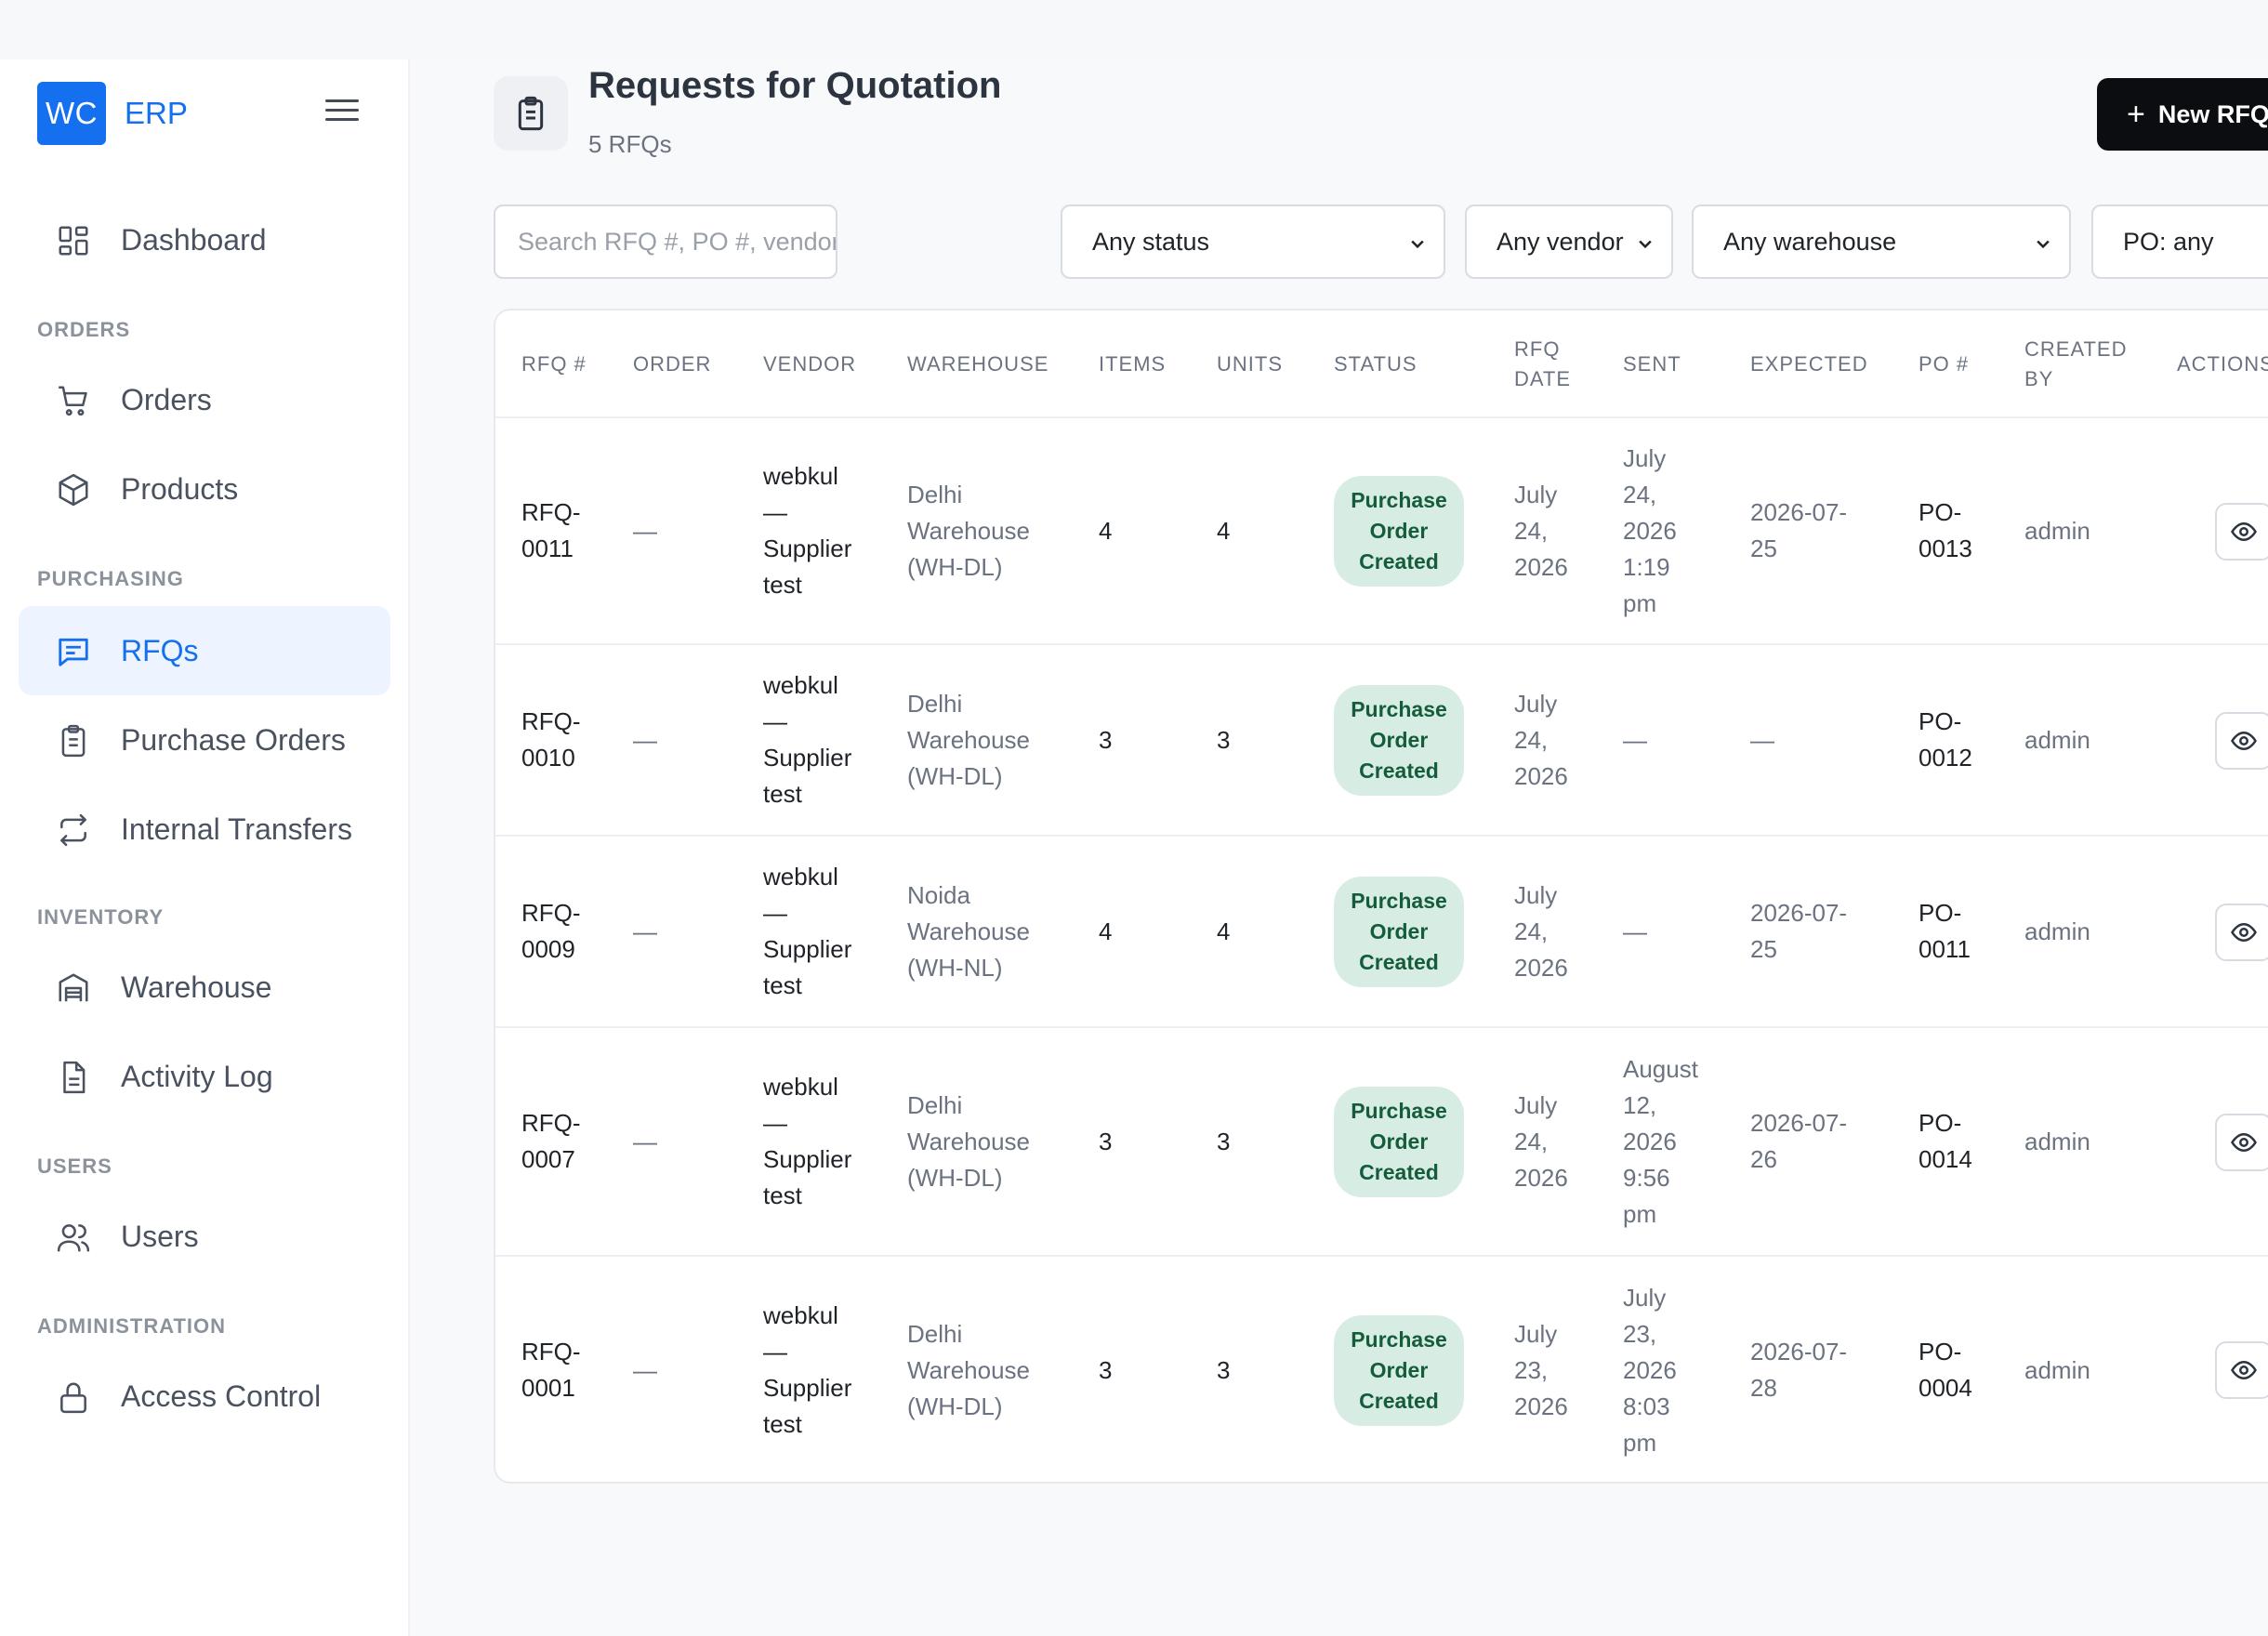 This screenshot has height=1636, width=2268. Describe the element at coordinates (551, 1370) in the screenshot. I see `rfq-number: RFQ-0001` at that location.